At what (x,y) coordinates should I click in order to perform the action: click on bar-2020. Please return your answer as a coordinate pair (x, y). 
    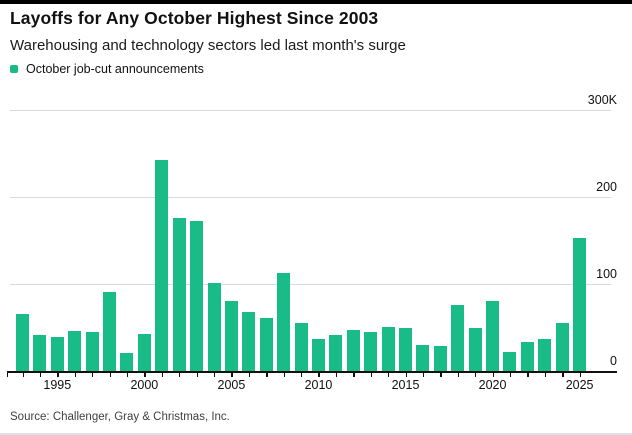
    Looking at the image, I should click on (493, 336).